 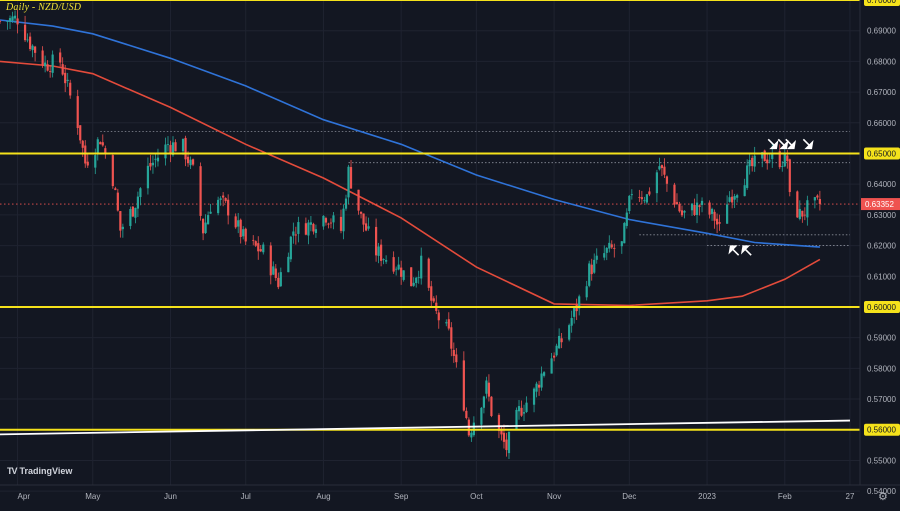 I want to click on x-tick-label: 2023, so click(x=707, y=496).